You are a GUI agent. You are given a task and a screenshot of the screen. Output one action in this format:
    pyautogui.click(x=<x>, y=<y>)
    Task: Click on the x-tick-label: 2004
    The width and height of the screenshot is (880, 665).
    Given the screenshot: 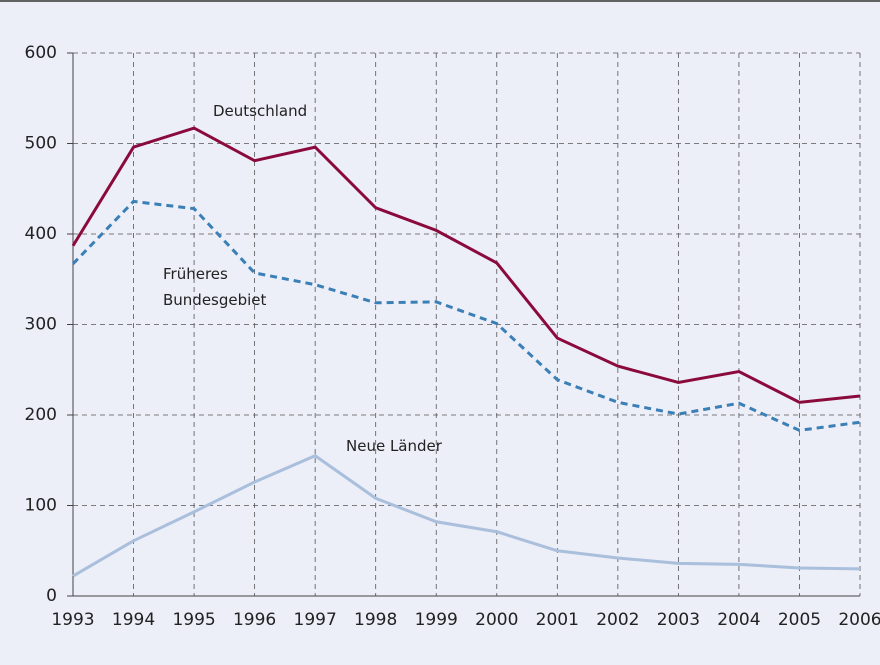 What is the action you would take?
    pyautogui.click(x=738, y=620)
    